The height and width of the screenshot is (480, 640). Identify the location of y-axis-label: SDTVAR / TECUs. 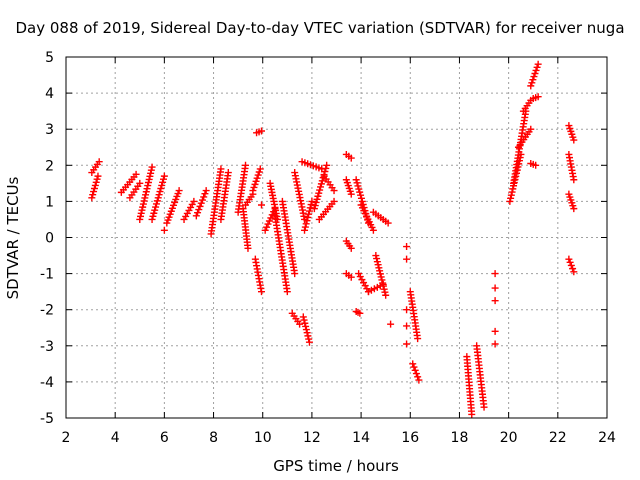
(13, 237).